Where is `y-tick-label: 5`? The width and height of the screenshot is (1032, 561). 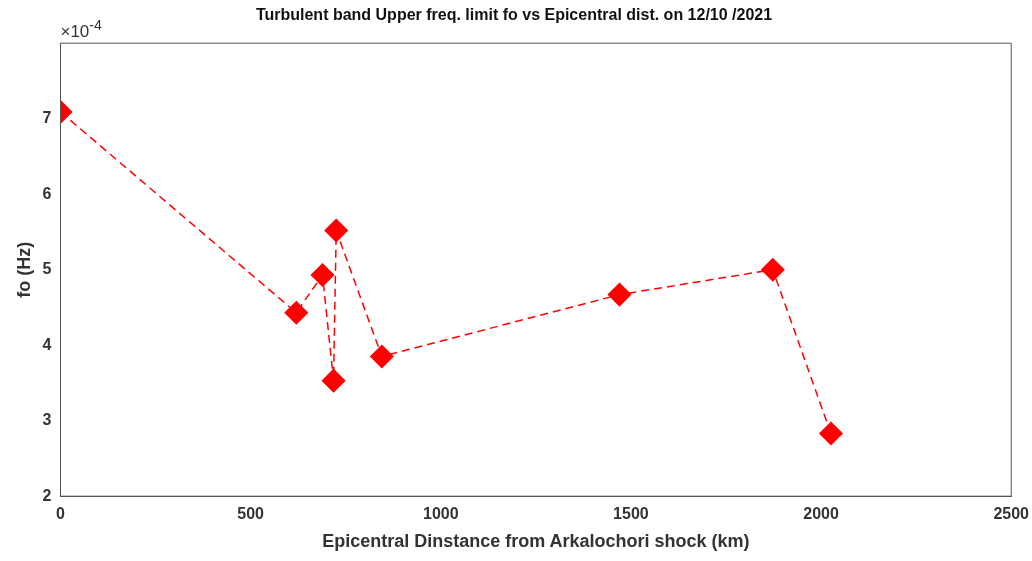
y-tick-label: 5 is located at coordinates (47, 269).